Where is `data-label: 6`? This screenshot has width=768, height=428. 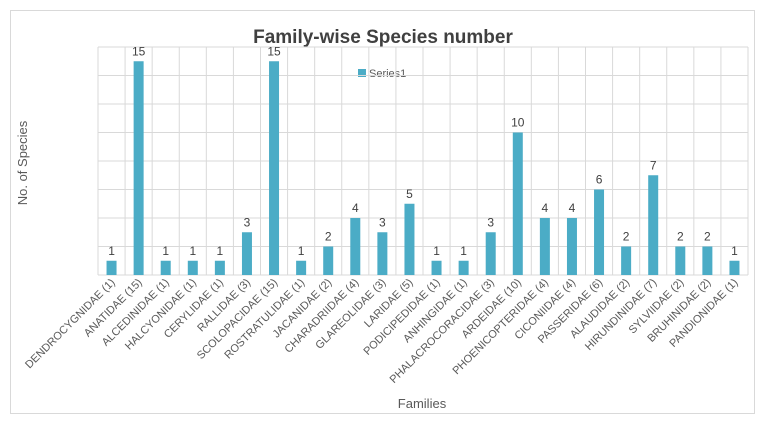
data-label: 6 is located at coordinates (599, 180).